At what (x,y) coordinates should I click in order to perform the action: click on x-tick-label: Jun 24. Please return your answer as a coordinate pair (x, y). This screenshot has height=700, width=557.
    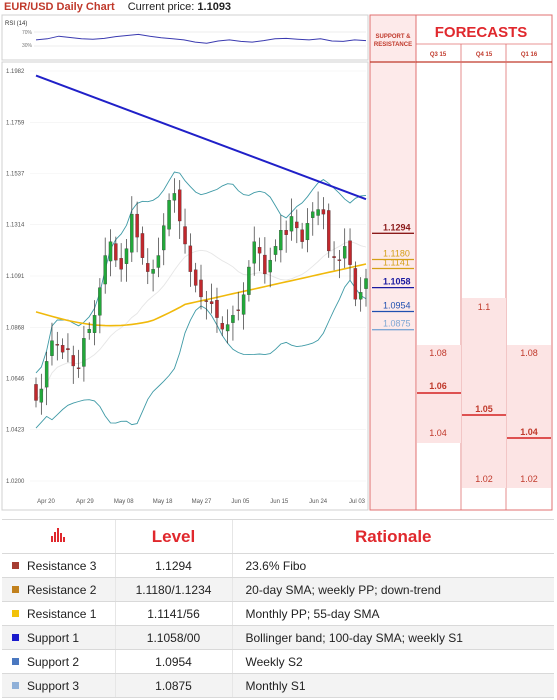
    Looking at the image, I should click on (318, 502).